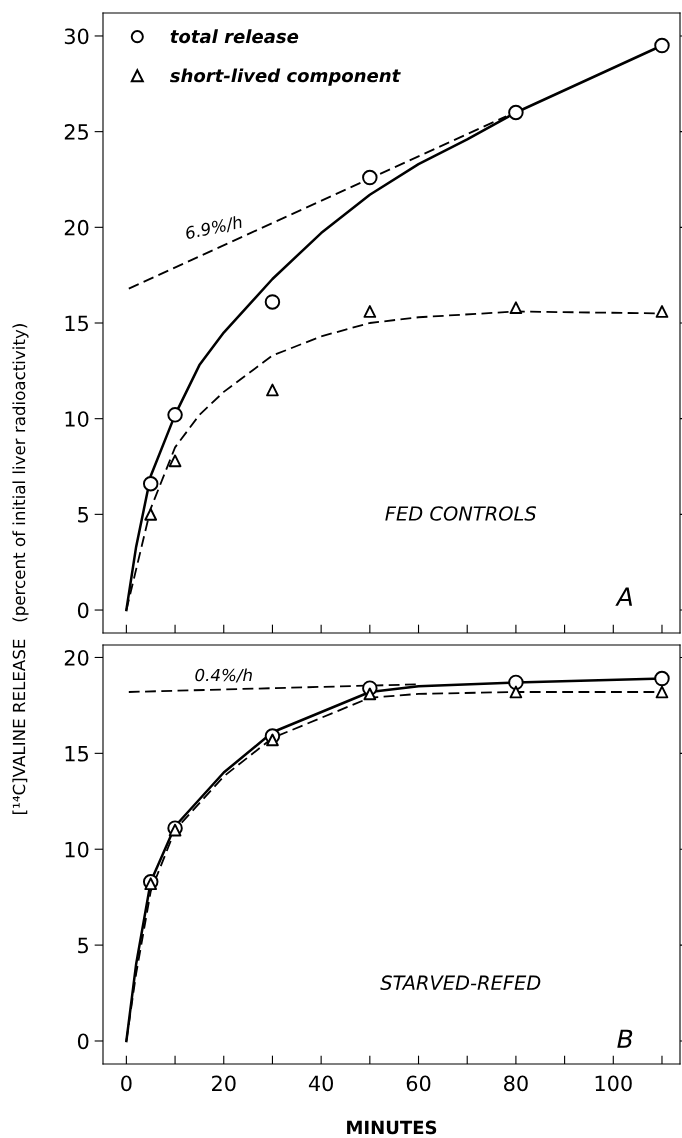 The width and height of the screenshot is (682, 1138). What do you see at coordinates (234, 36) in the screenshot?
I see `legend-label: total release` at bounding box center [234, 36].